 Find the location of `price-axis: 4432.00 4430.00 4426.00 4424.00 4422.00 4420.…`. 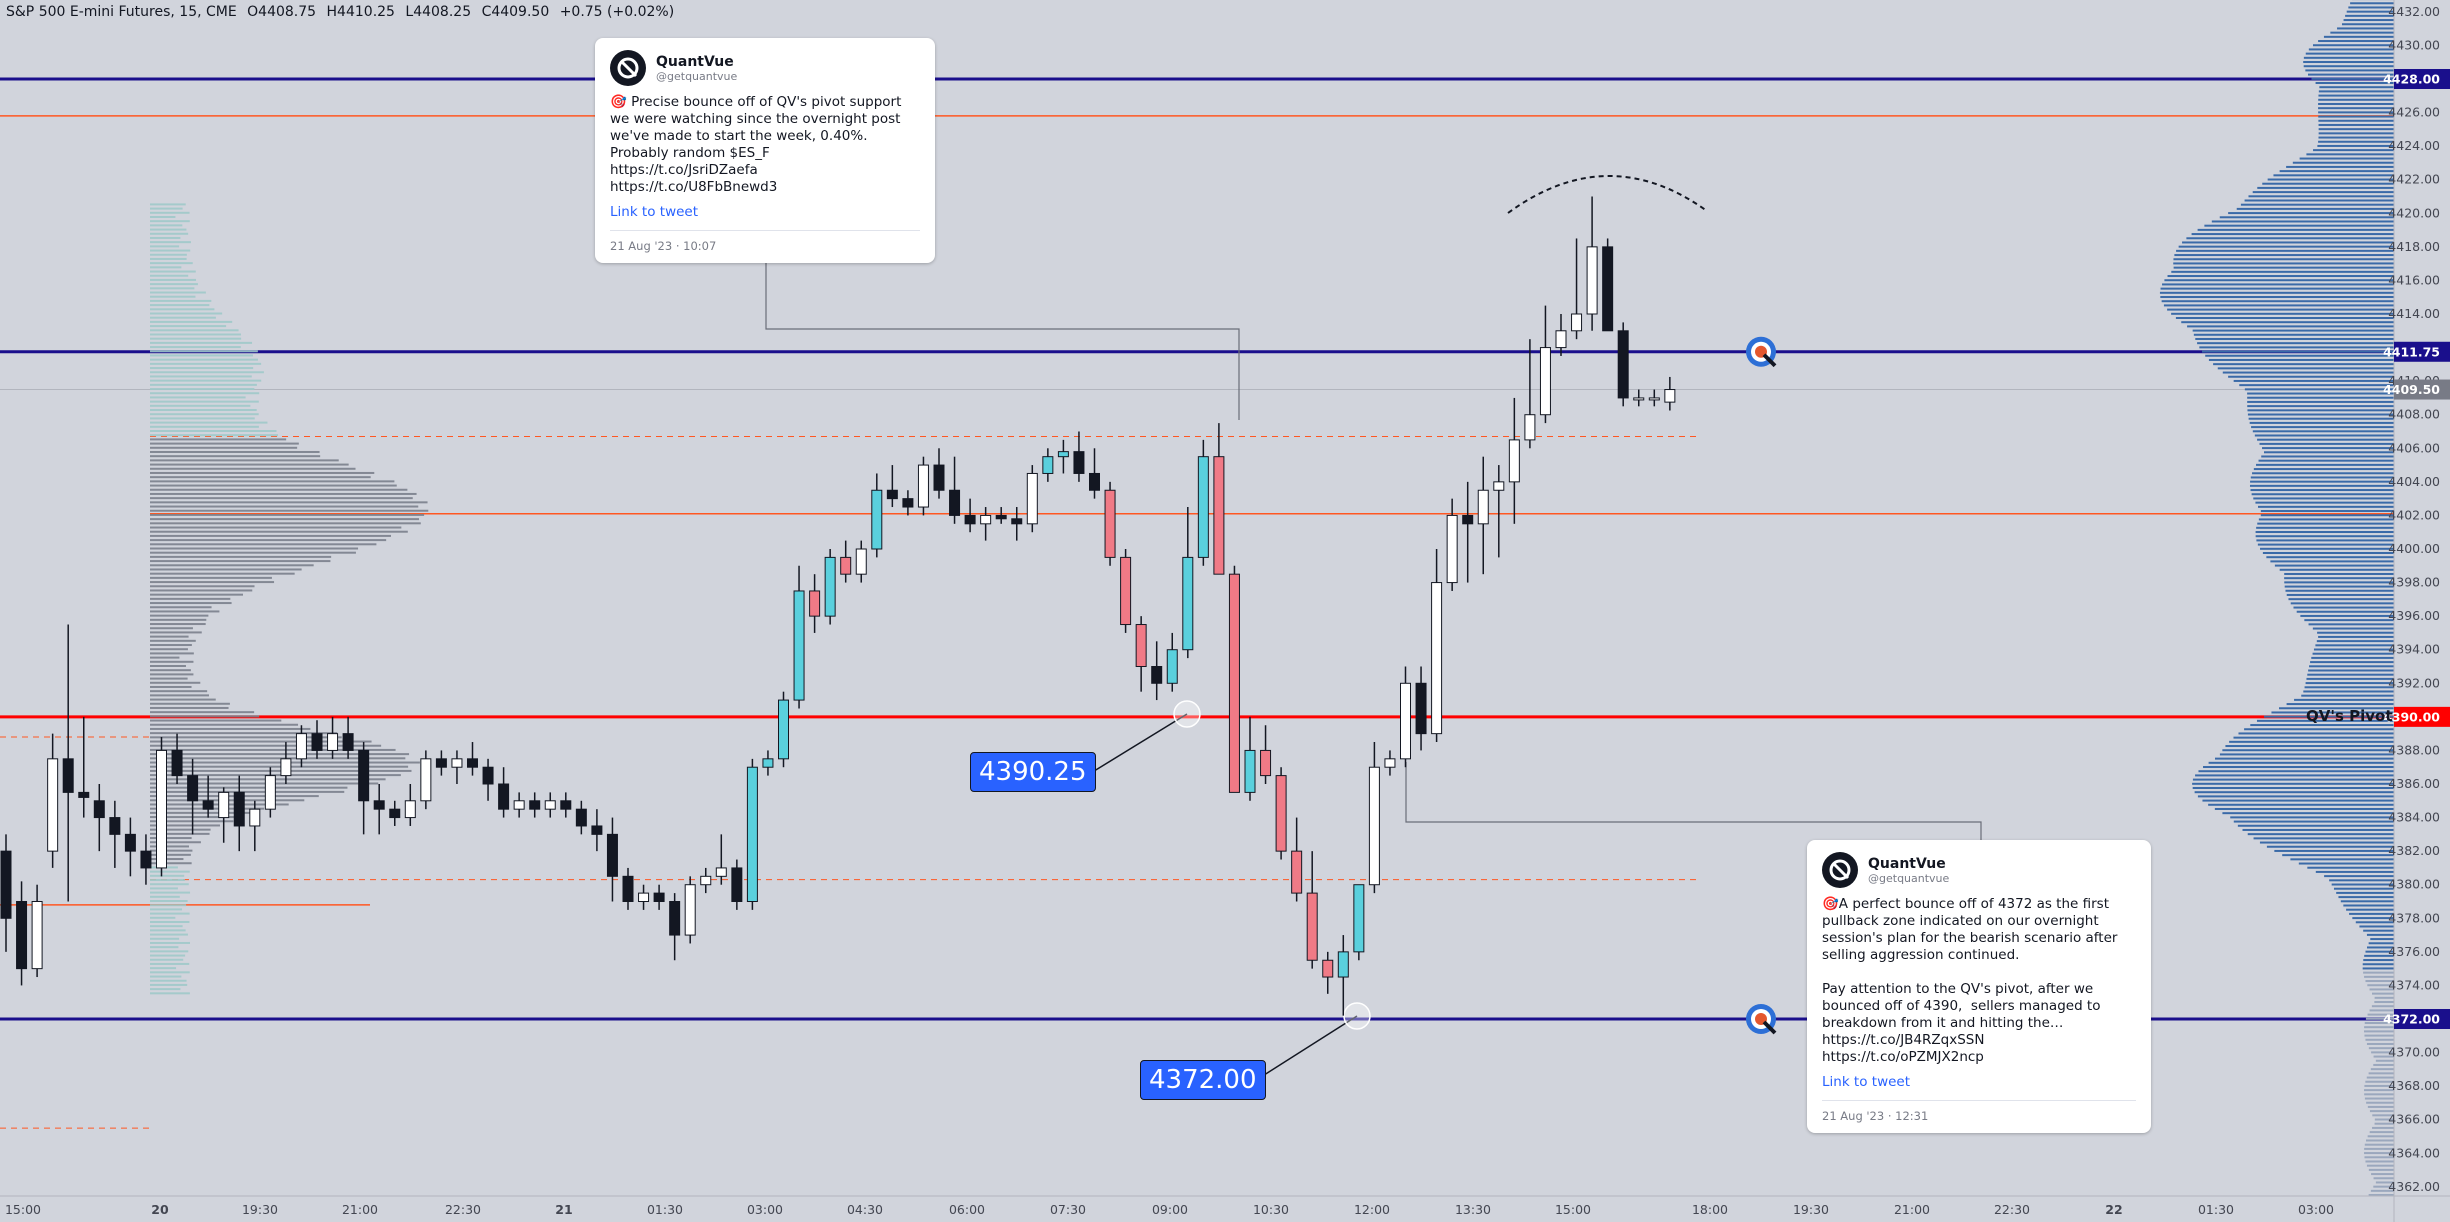

price-axis: 4432.00 4430.00 4426.00 4424.00 4422.00 4420.… is located at coordinates (2416, 611).